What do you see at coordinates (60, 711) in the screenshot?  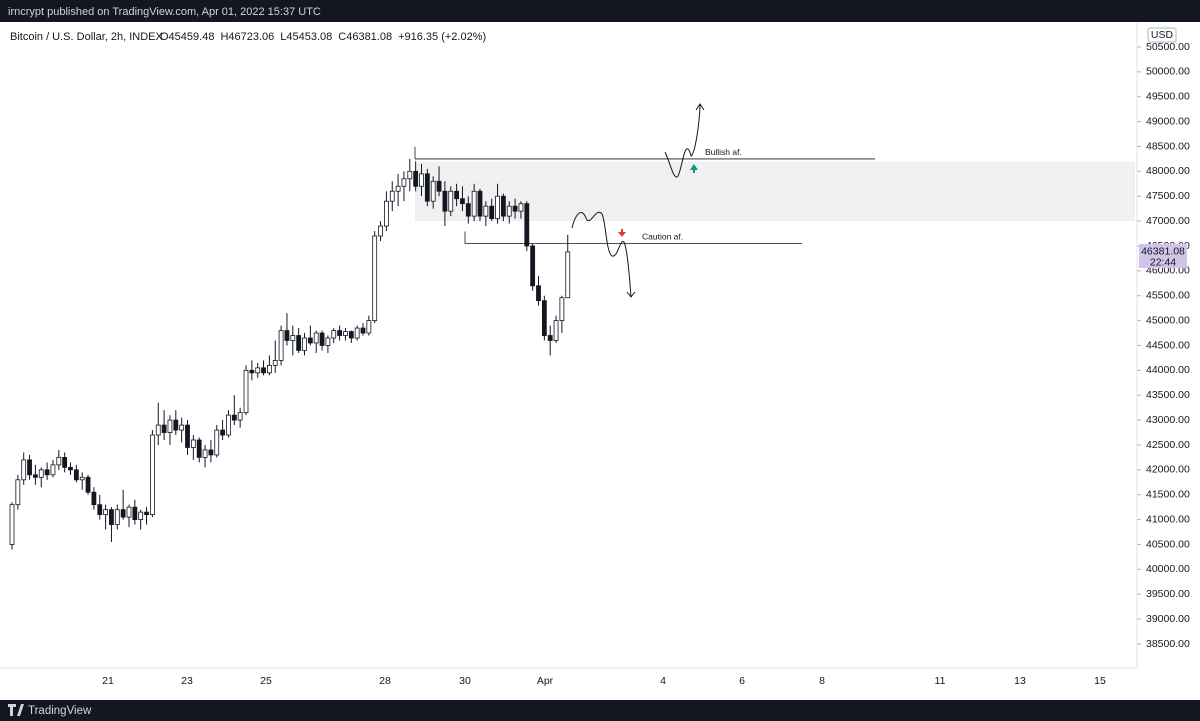 I see `brand: TradingView` at bounding box center [60, 711].